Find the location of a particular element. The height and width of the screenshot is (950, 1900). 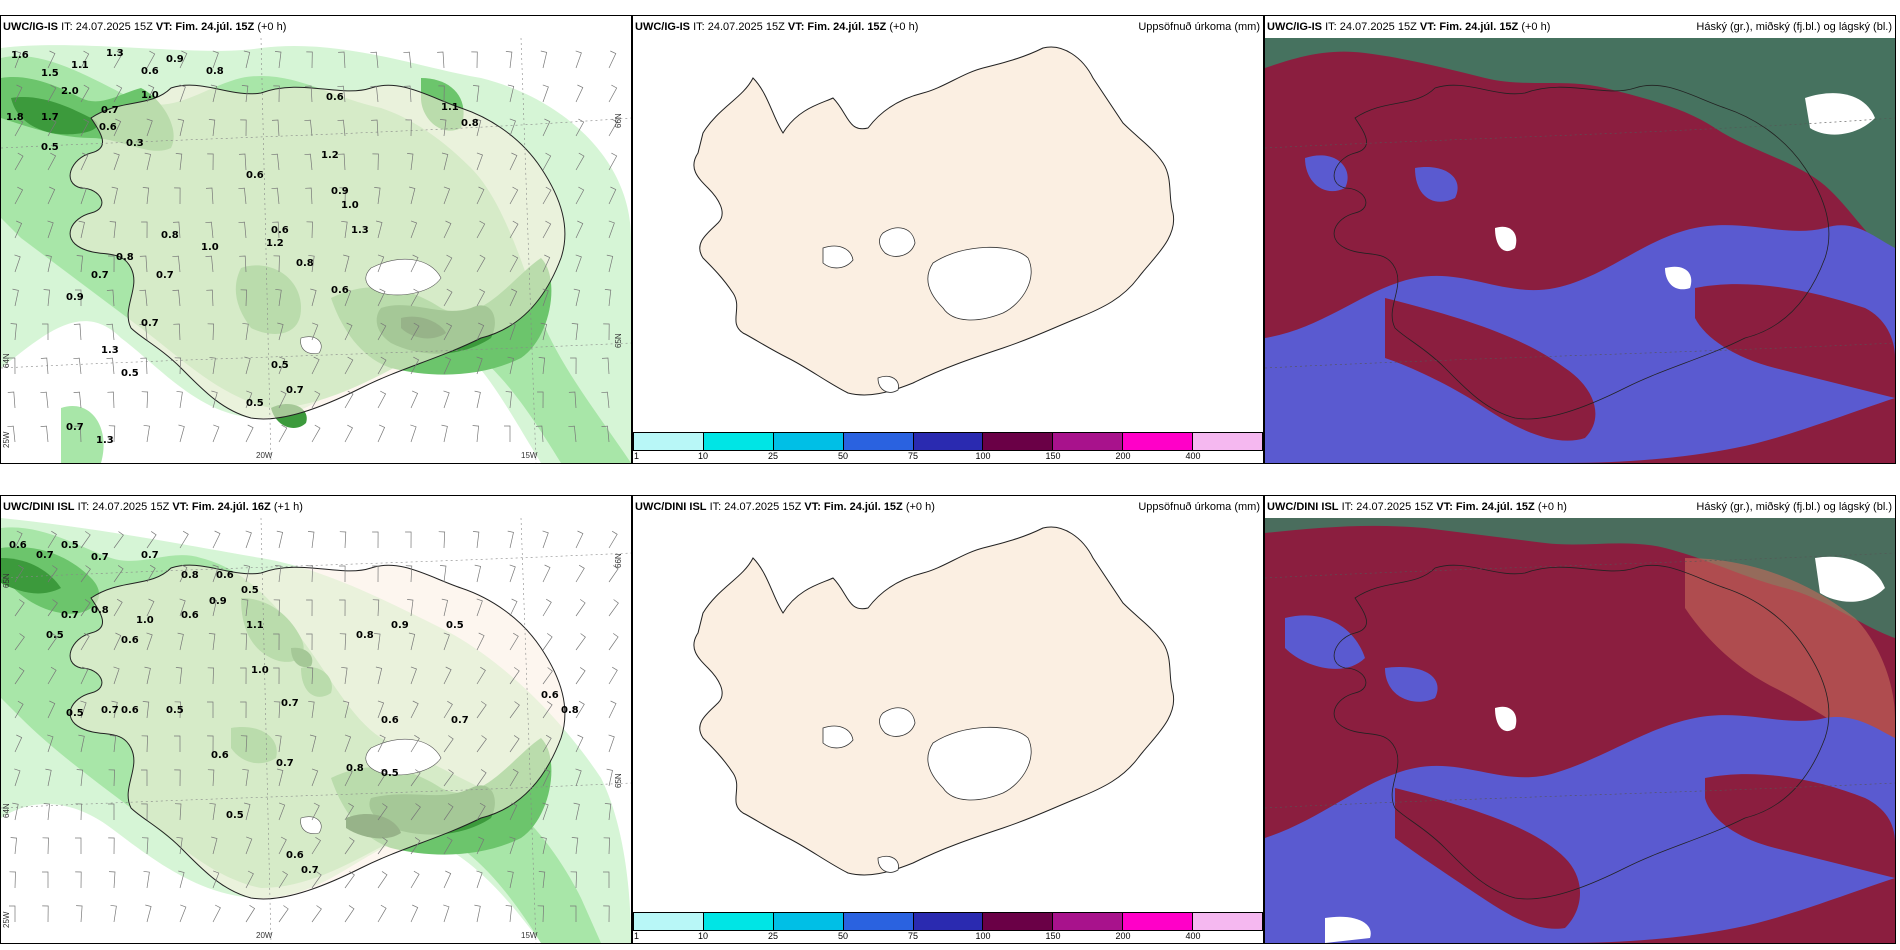

glaciers is located at coordinates (927, 790).